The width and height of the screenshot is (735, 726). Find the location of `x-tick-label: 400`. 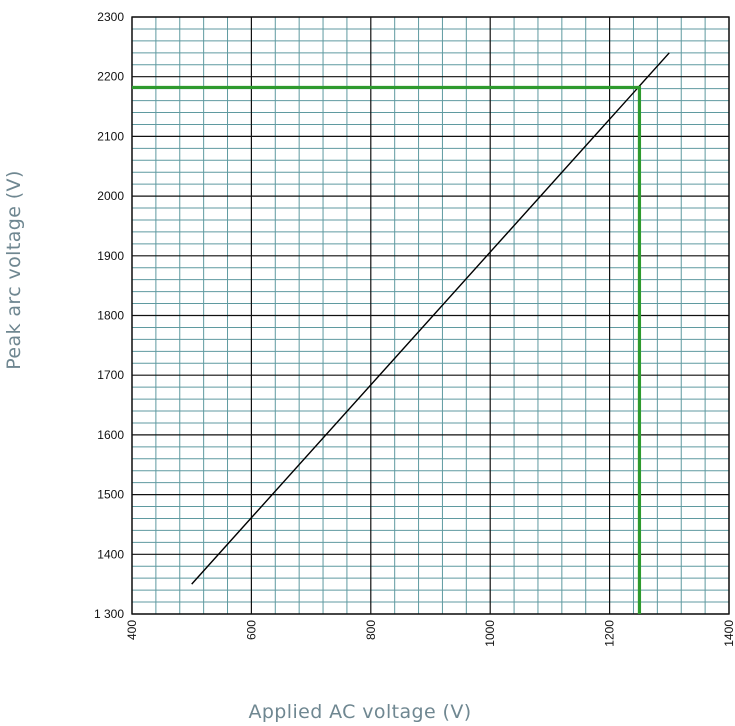

x-tick-label: 400 is located at coordinates (132, 630).